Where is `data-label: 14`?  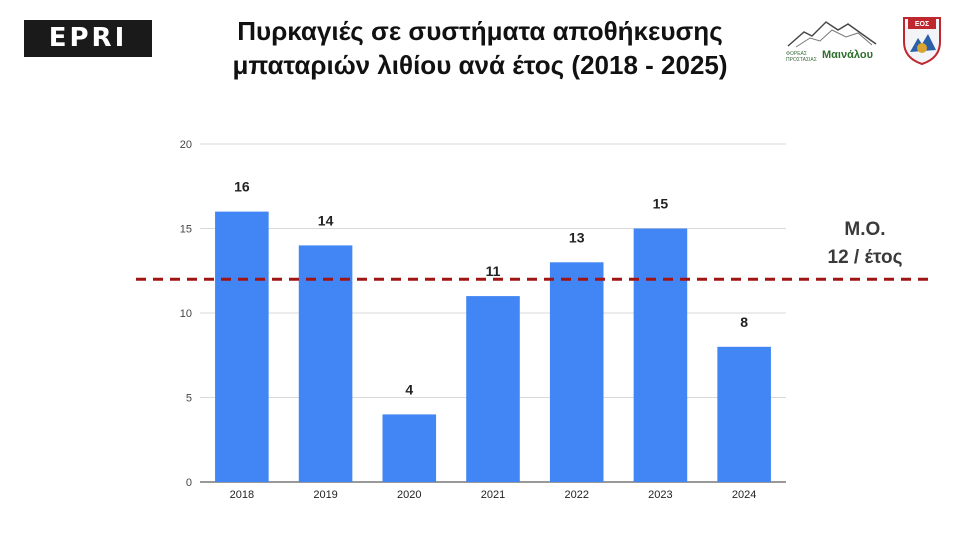 data-label: 14 is located at coordinates (326, 220).